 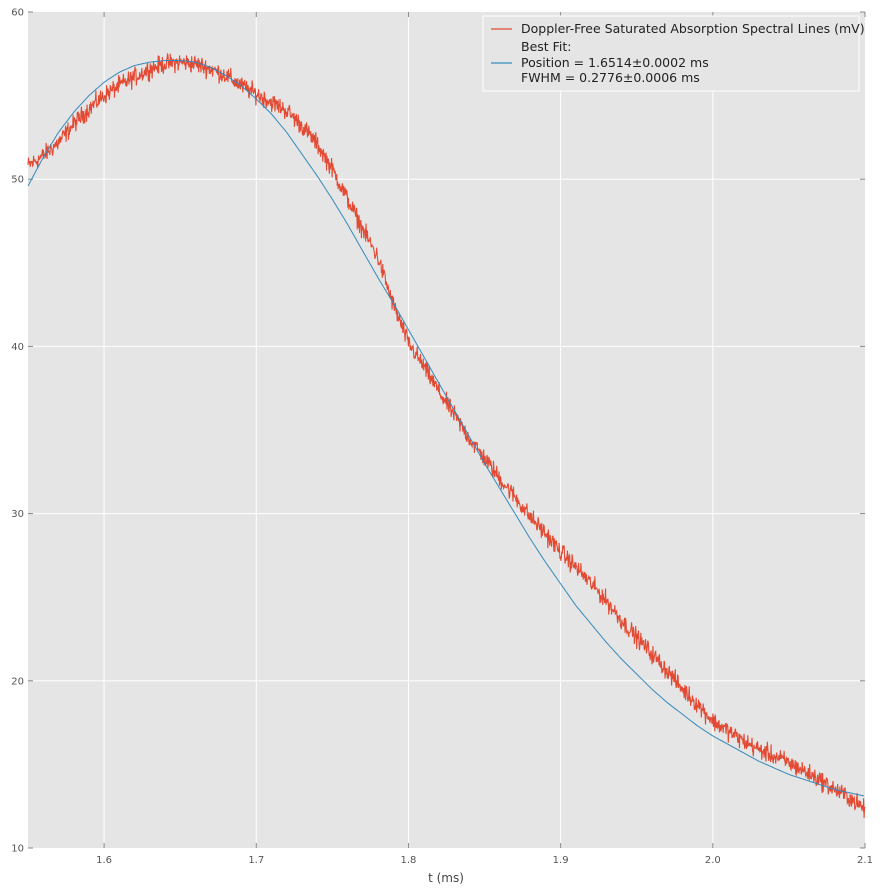 I want to click on y-tick-label: 50, so click(x=17, y=180).